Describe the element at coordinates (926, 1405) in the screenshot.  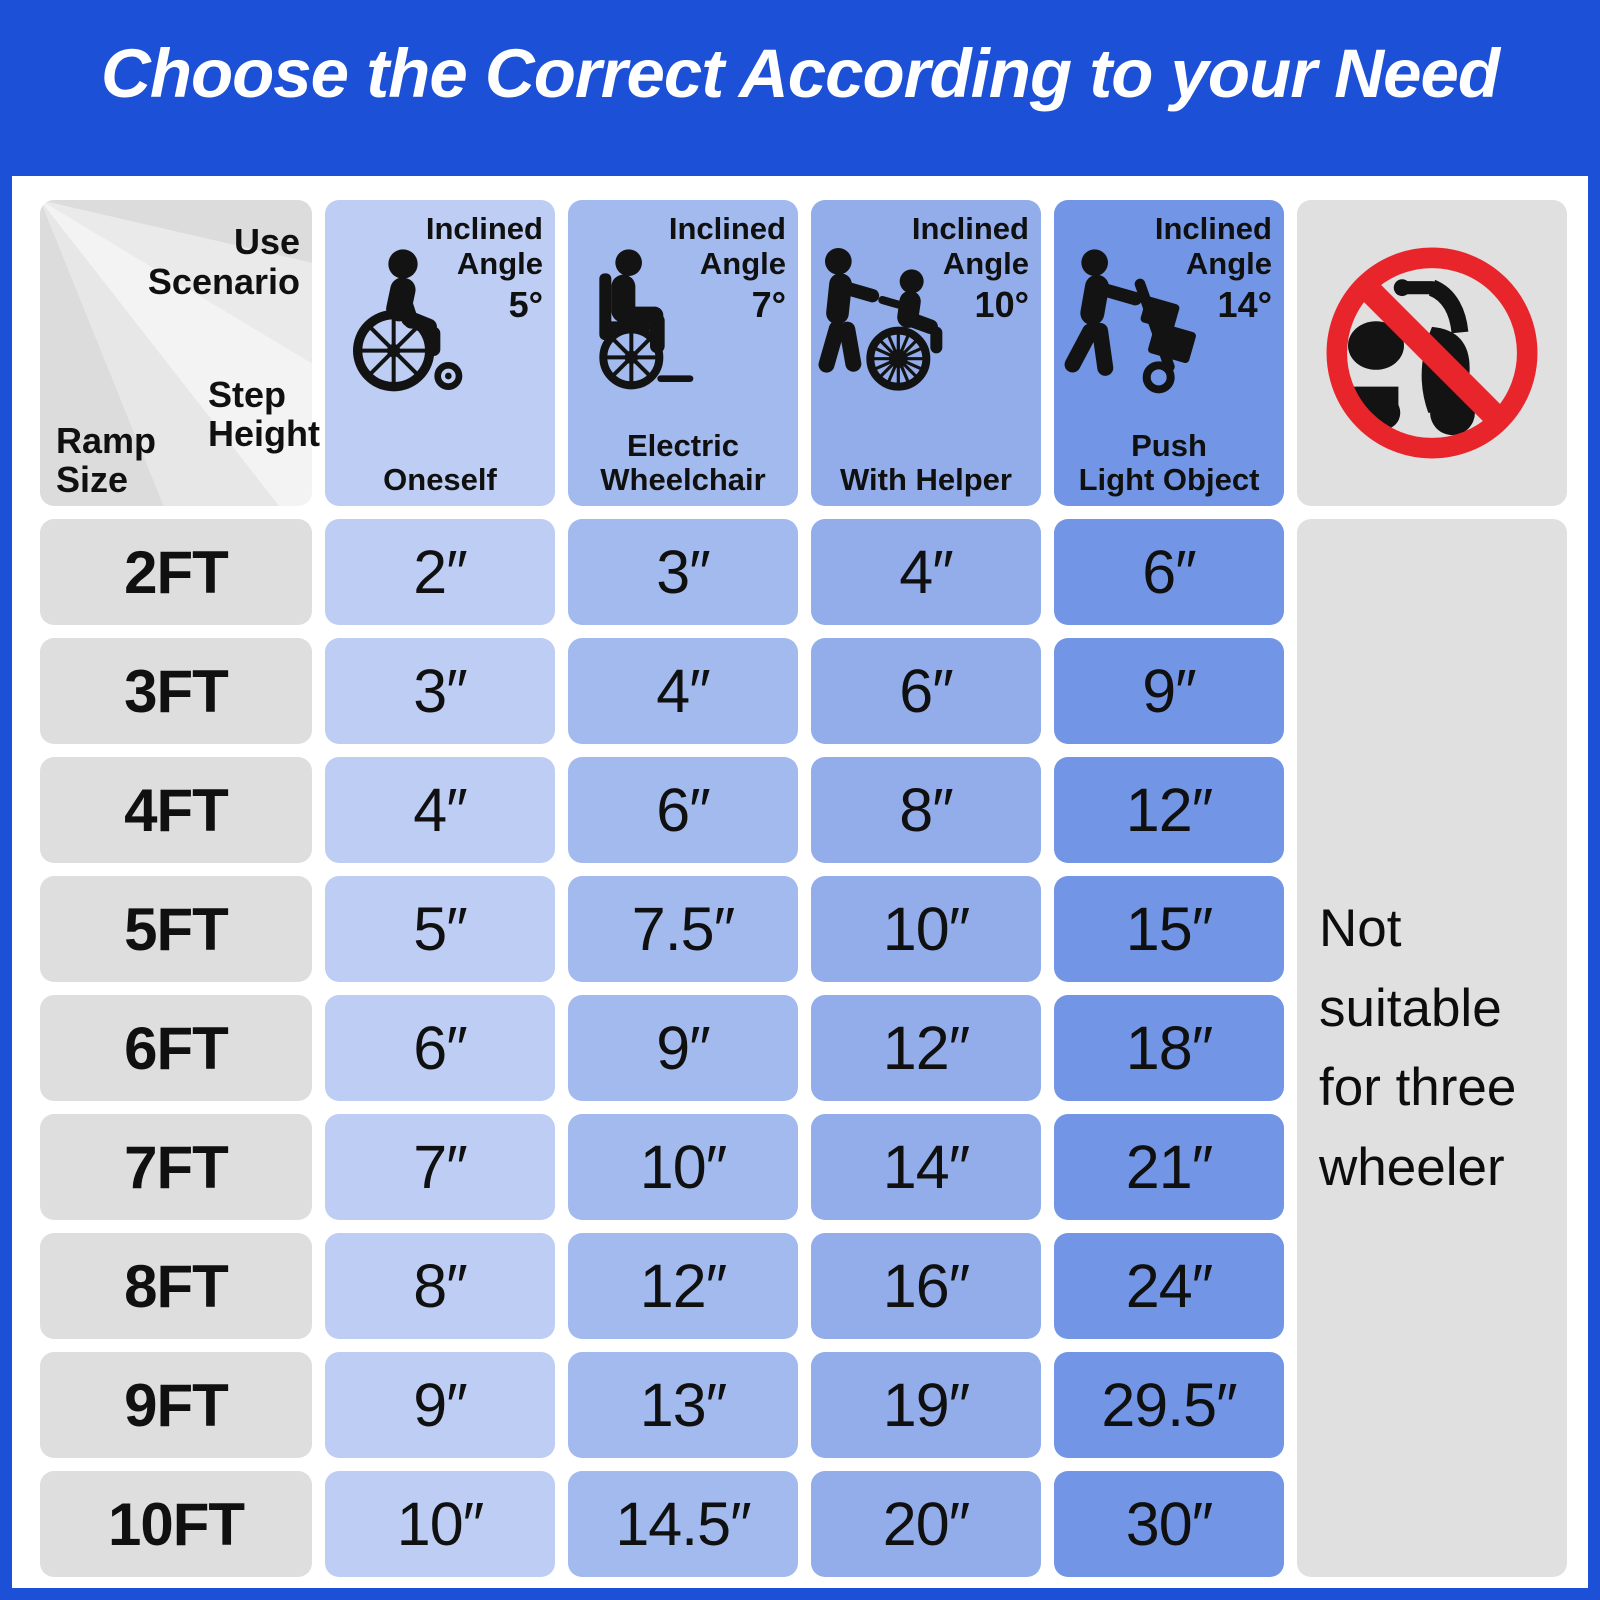
I see `value-cell: 19″` at that location.